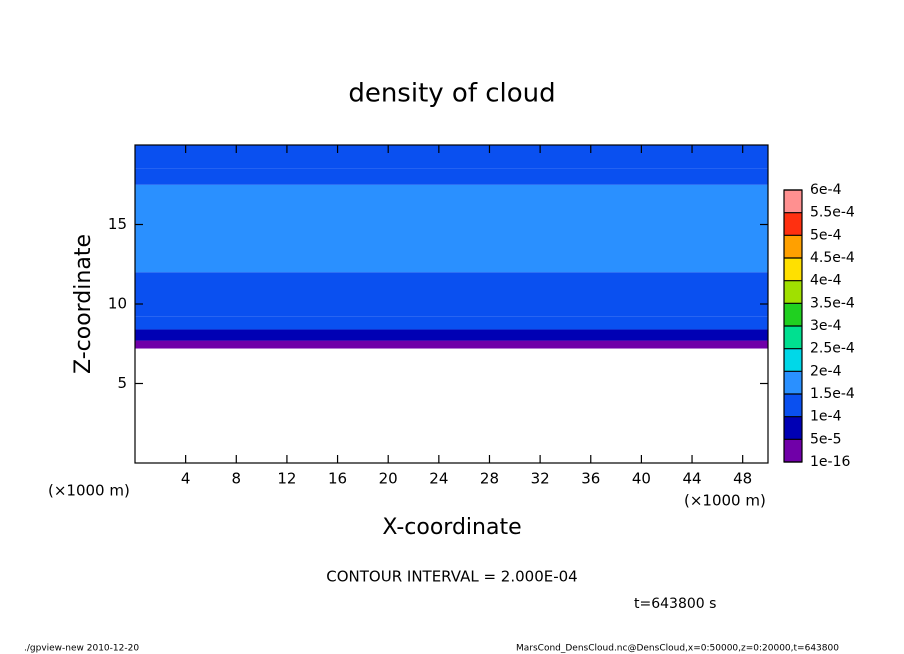 Image resolution: width=904 pixels, height=654 pixels. What do you see at coordinates (641, 479) in the screenshot?
I see `x-tick-label: 40` at bounding box center [641, 479].